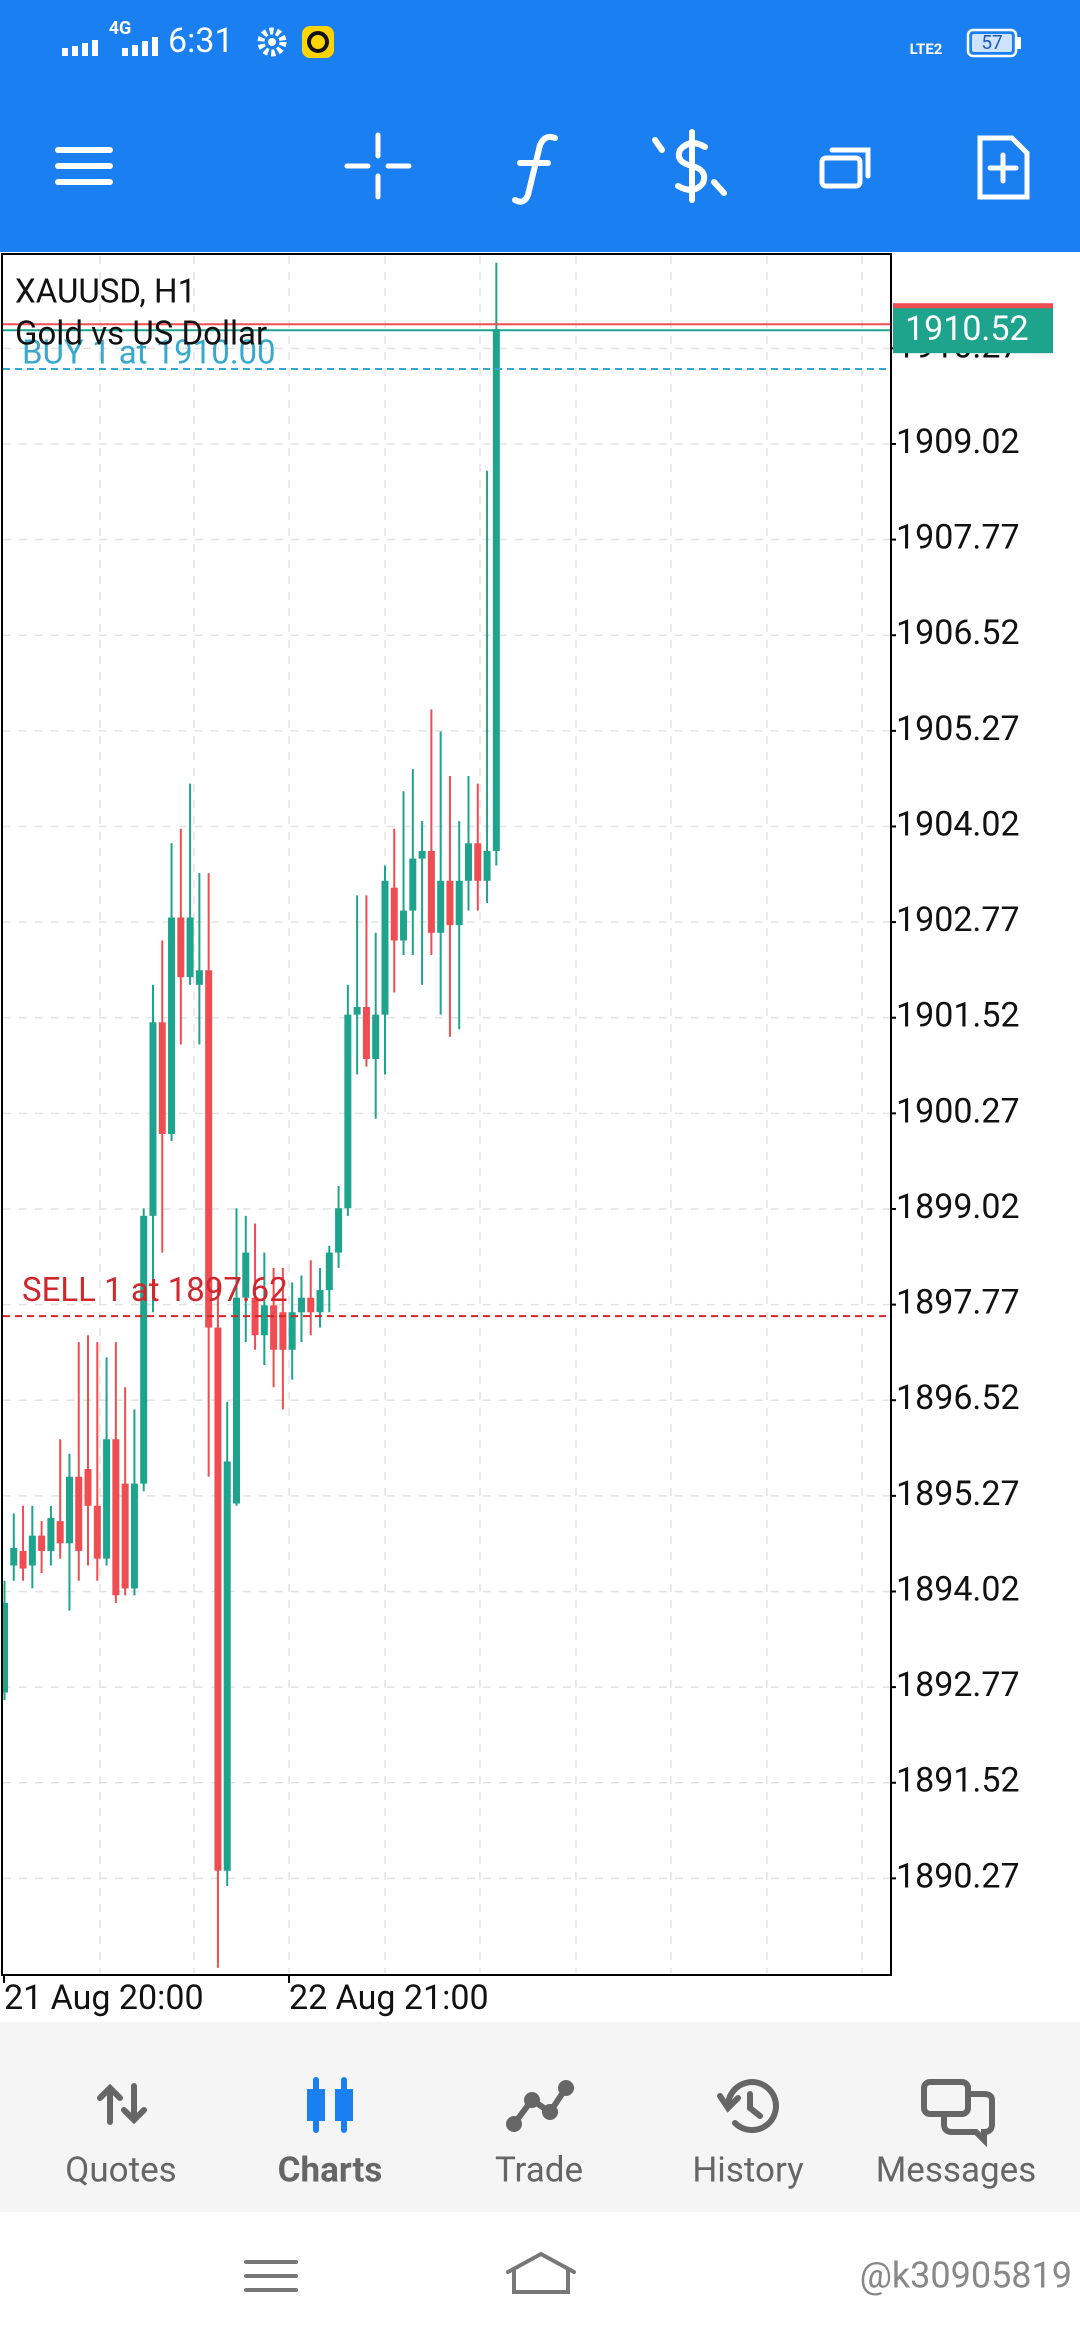  I want to click on tab: Quotes, so click(120, 2169).